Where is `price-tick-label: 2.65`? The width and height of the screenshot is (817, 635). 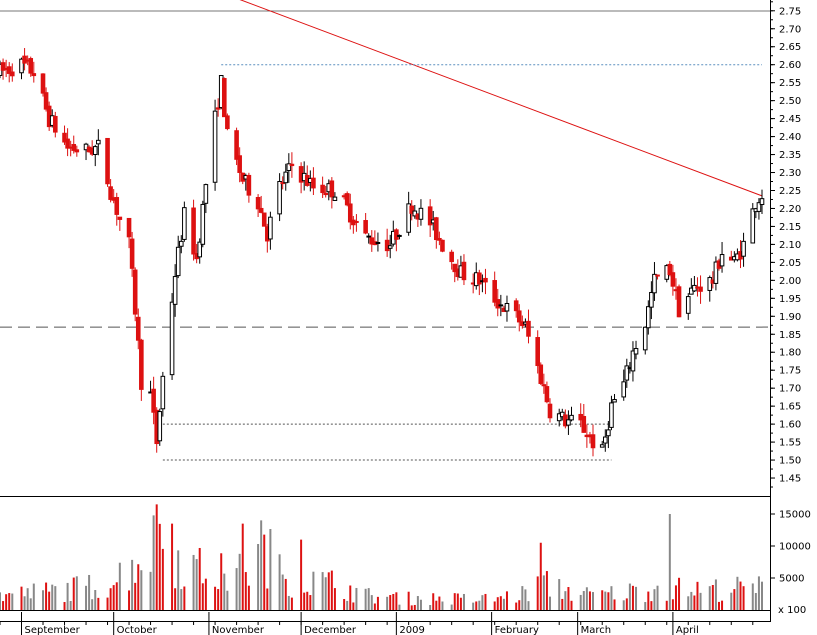 price-tick-label: 2.65 is located at coordinates (790, 47).